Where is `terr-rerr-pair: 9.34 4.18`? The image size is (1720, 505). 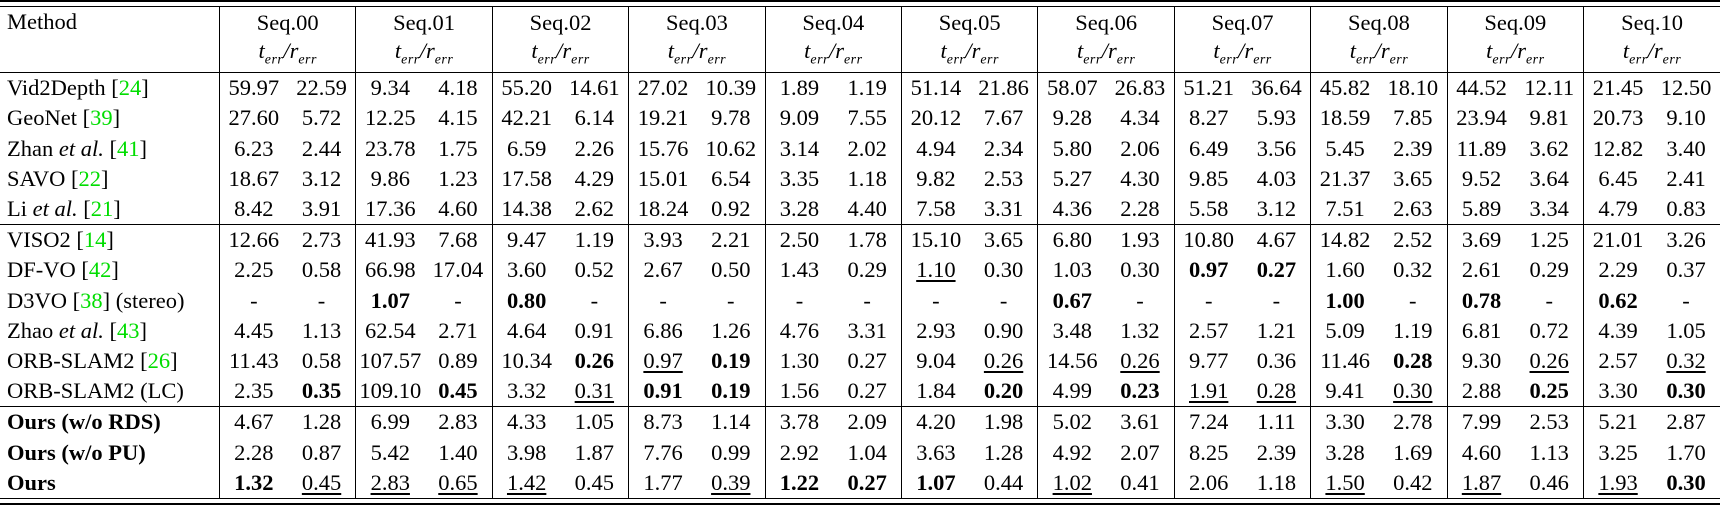
terr-rerr-pair: 9.34 4.18 is located at coordinates (424, 88).